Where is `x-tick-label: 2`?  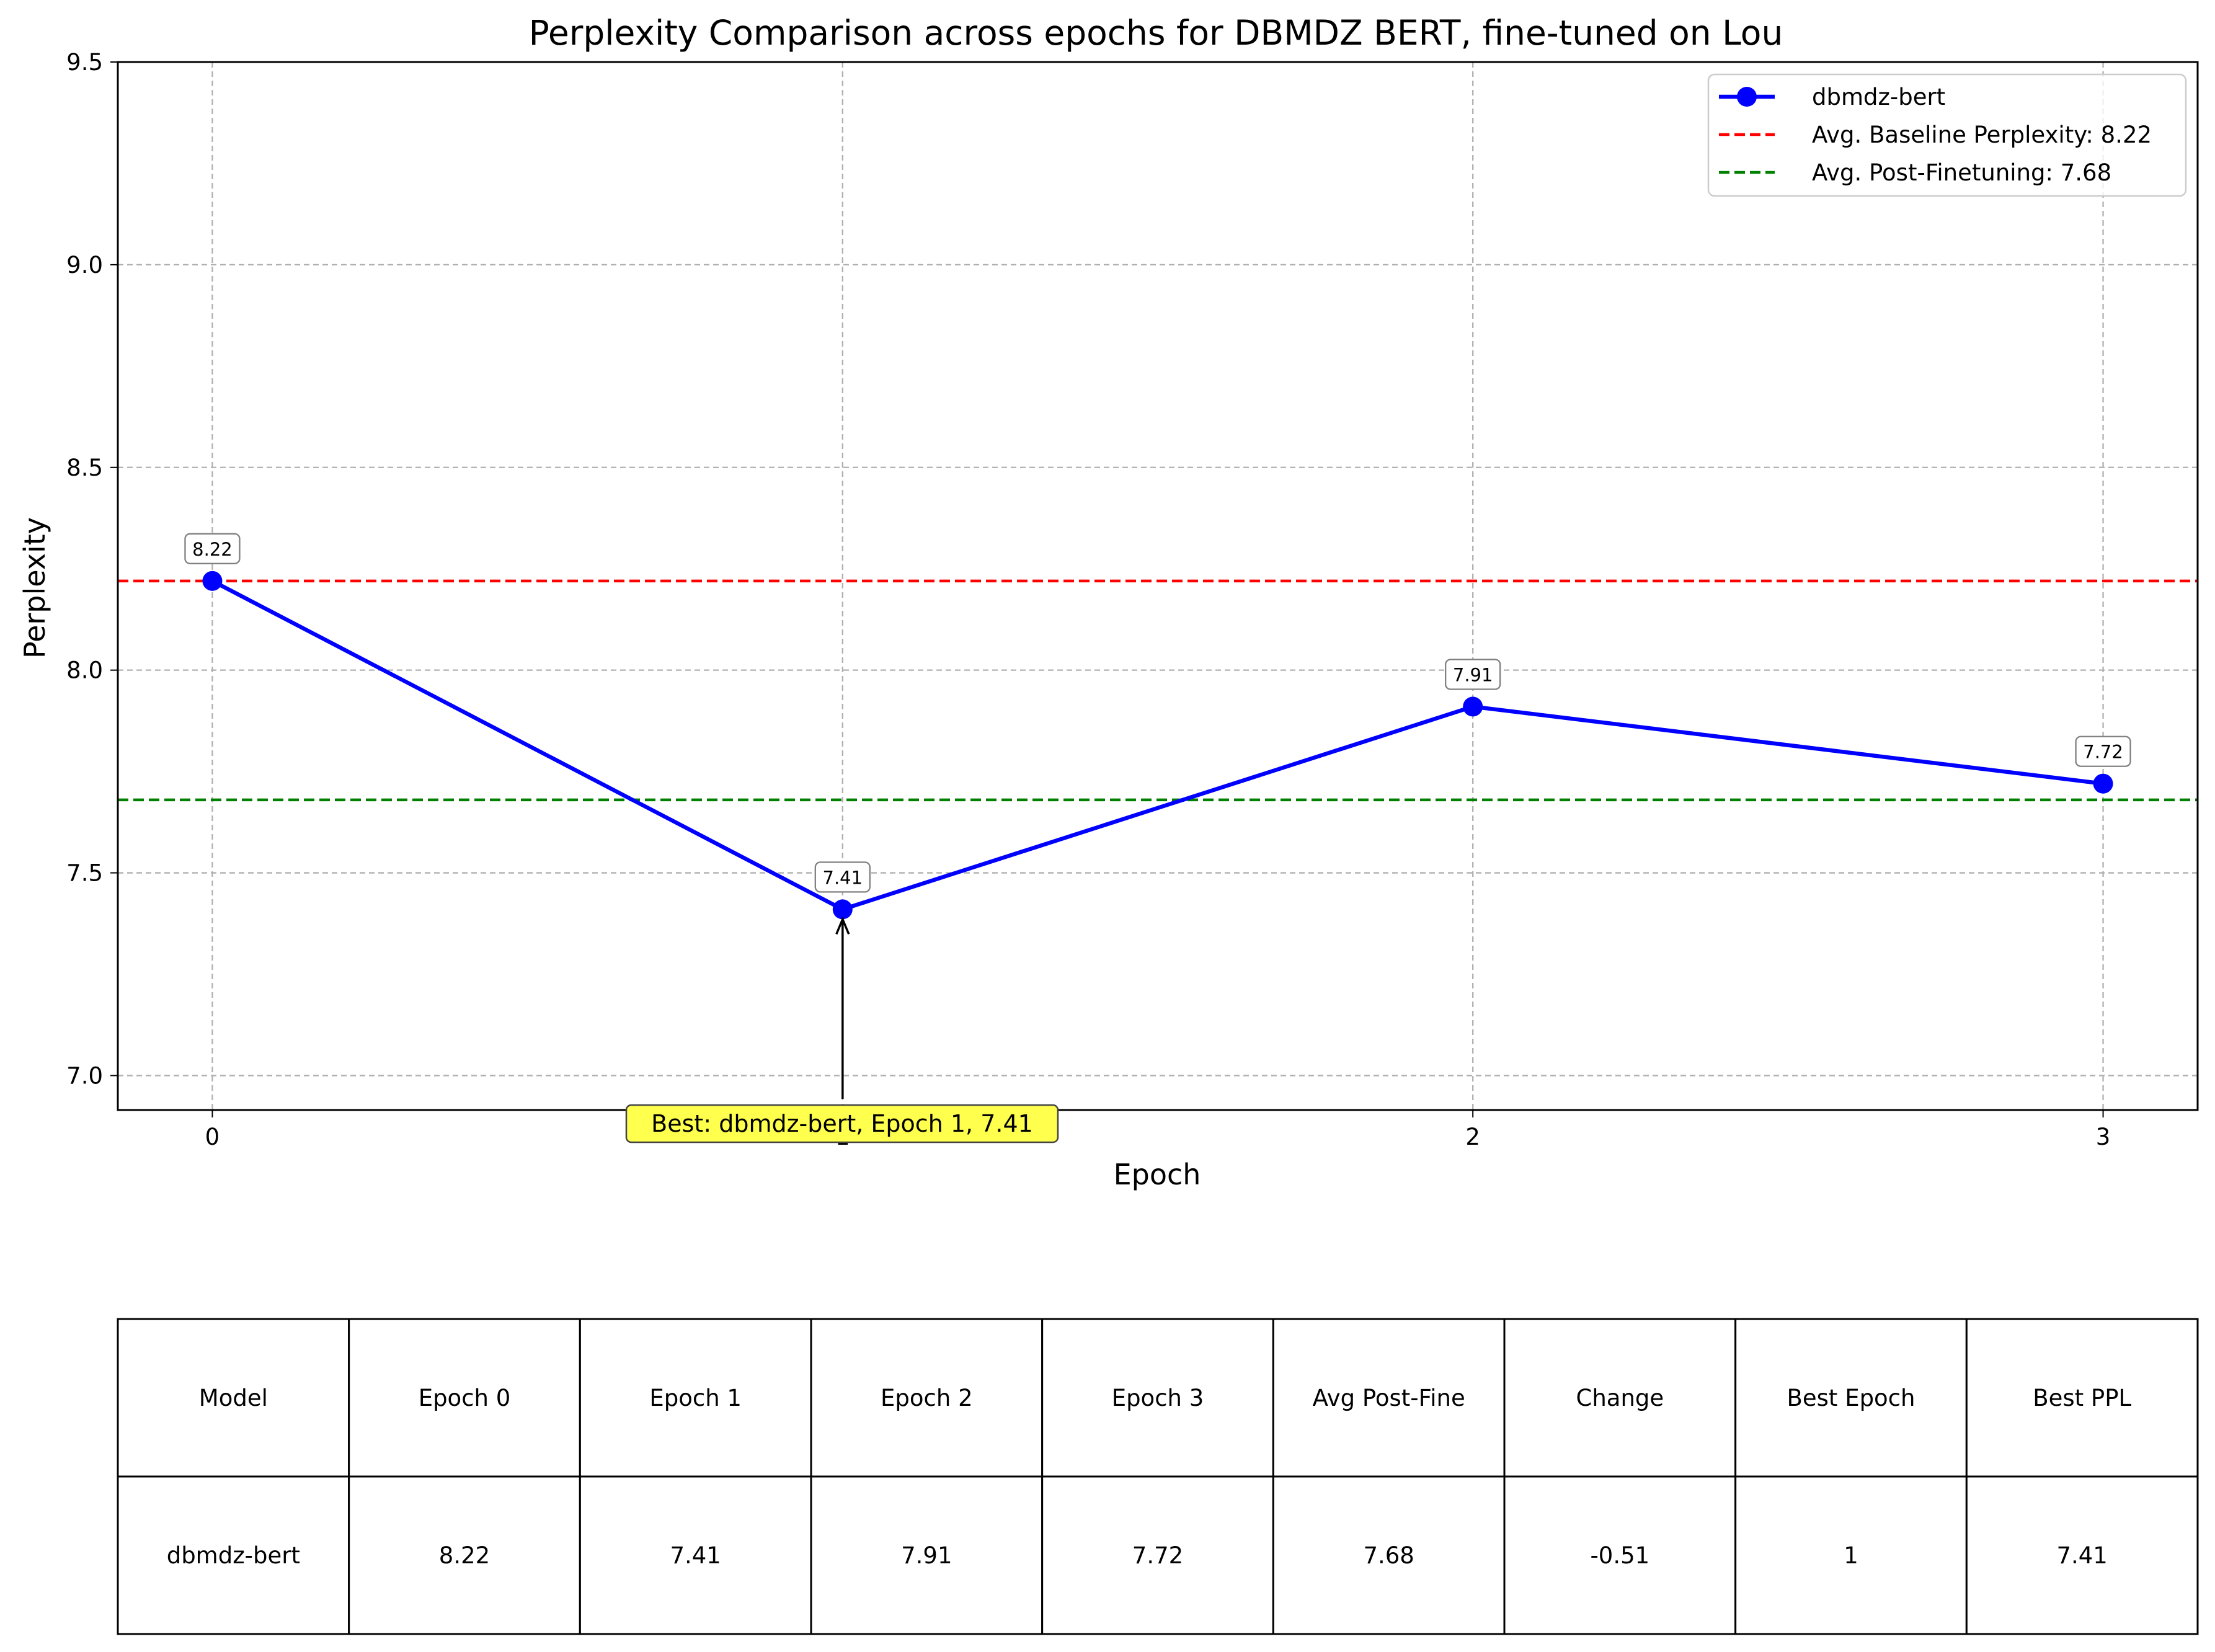 x-tick-label: 2 is located at coordinates (1473, 1137).